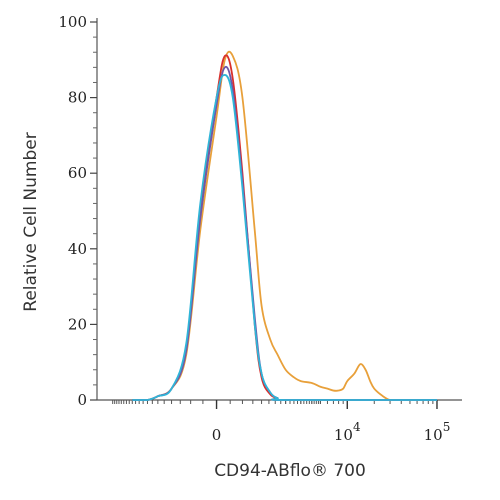  What do you see at coordinates (290, 471) in the screenshot?
I see `x-axis-title: CD94-ABflo® 700` at bounding box center [290, 471].